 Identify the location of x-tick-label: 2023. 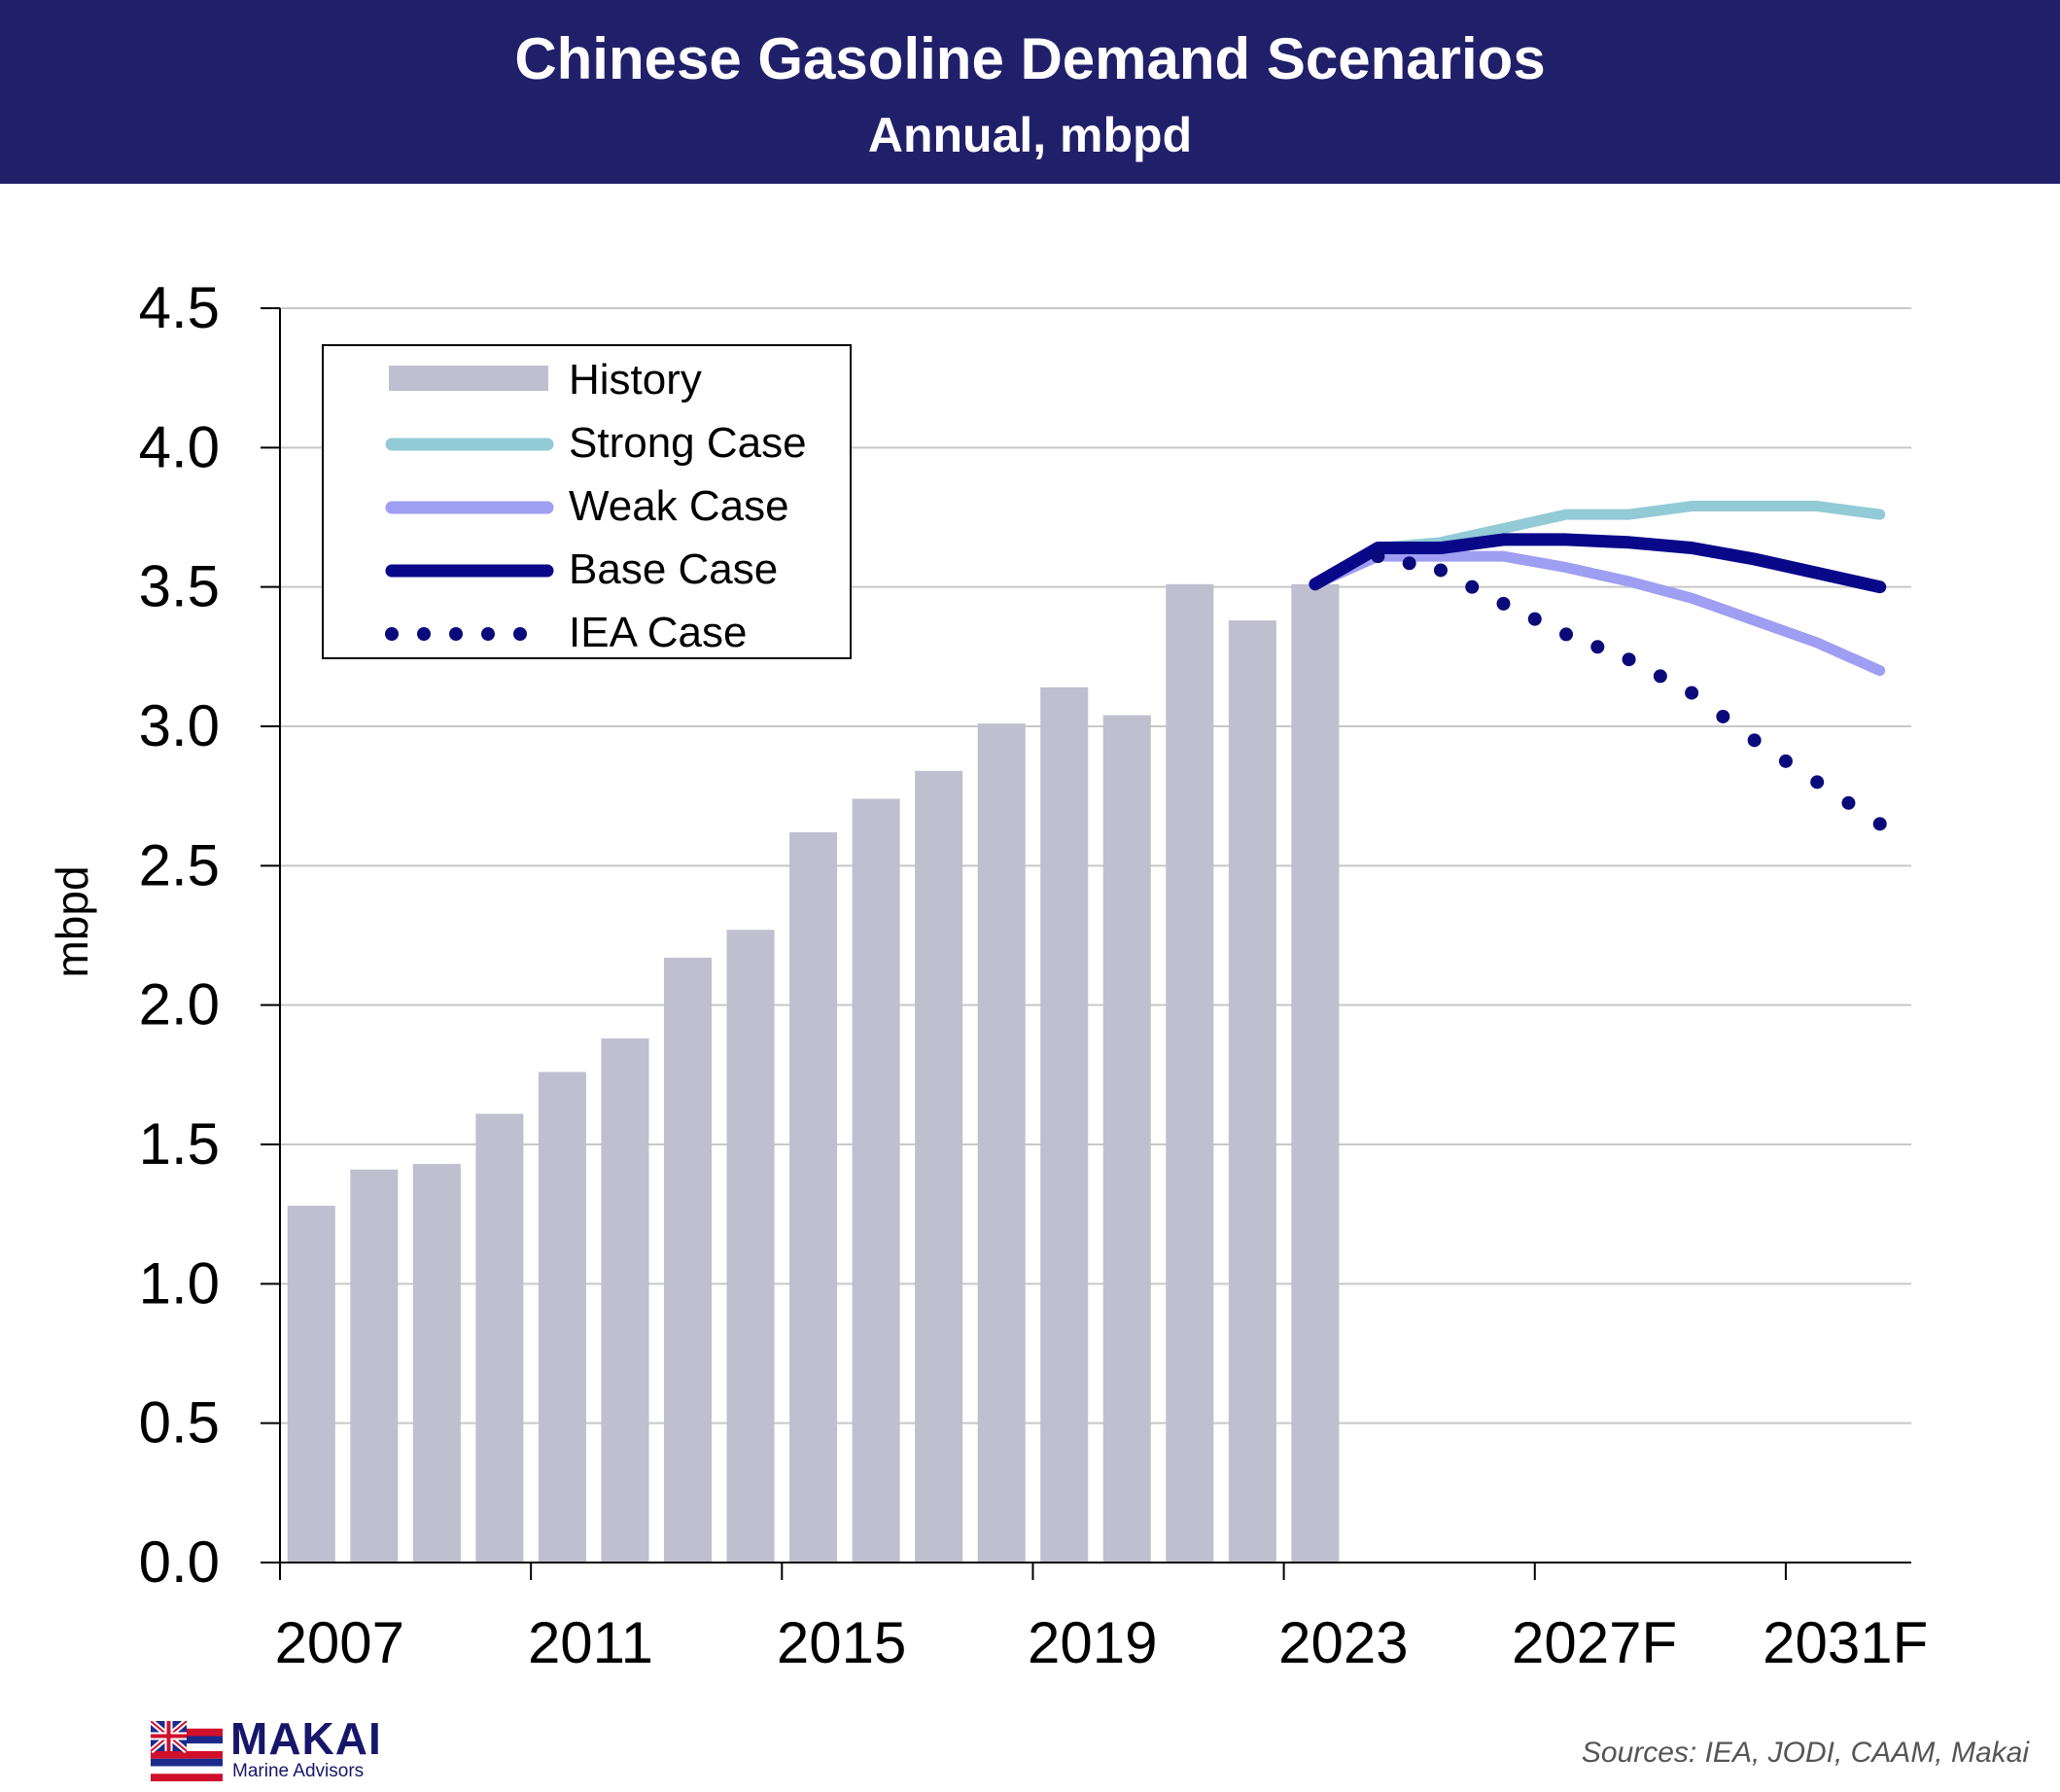
(1343, 1642).